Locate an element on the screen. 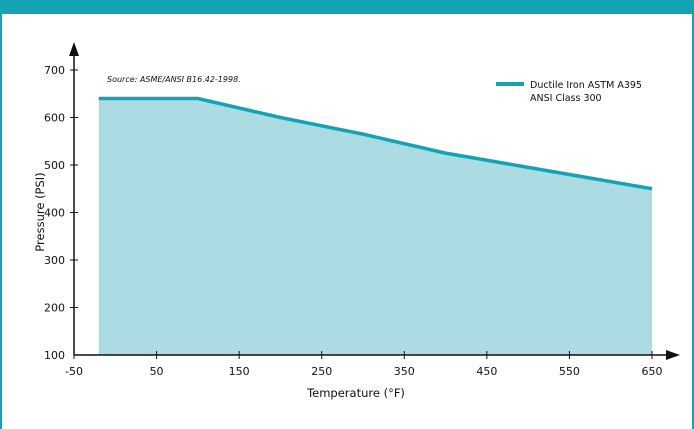 The height and width of the screenshot is (429, 694). legend-label-line1: Ductile Iron ASTM A395 is located at coordinates (586, 85).